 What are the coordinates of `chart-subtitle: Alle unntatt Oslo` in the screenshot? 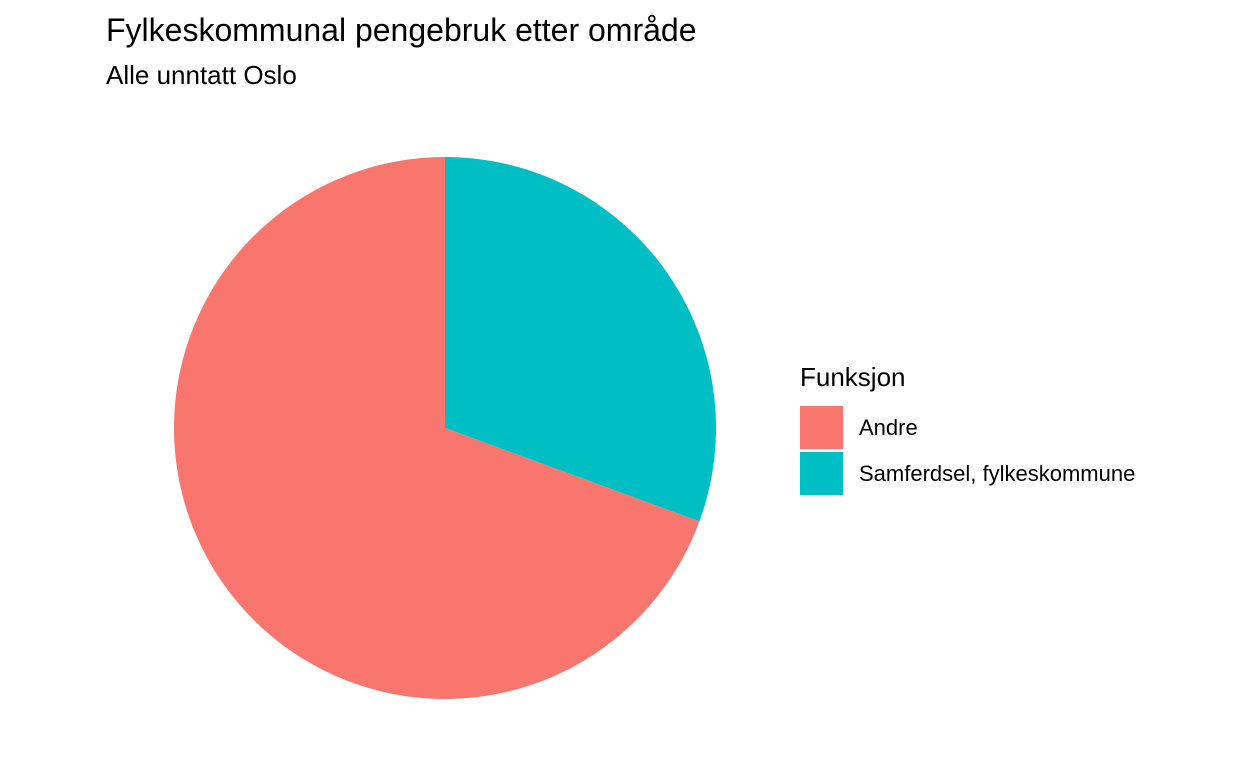 It's located at (201, 75).